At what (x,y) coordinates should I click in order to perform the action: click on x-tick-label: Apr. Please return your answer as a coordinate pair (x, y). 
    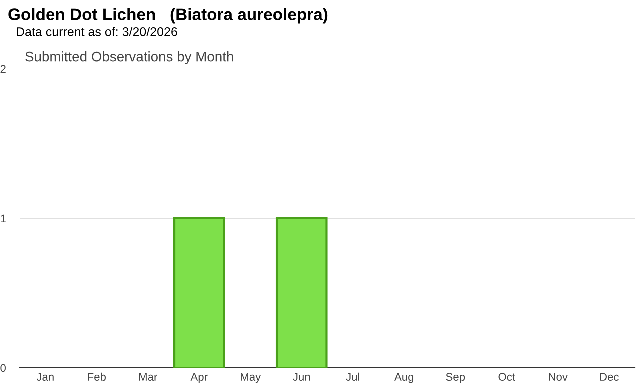
    Looking at the image, I should click on (199, 378).